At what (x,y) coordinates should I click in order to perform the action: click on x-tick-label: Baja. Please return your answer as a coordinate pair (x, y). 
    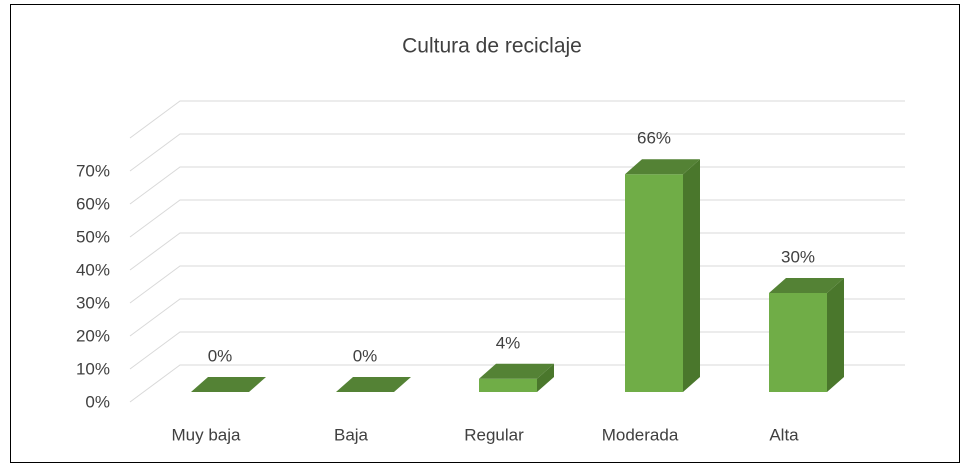
    Looking at the image, I should click on (351, 434).